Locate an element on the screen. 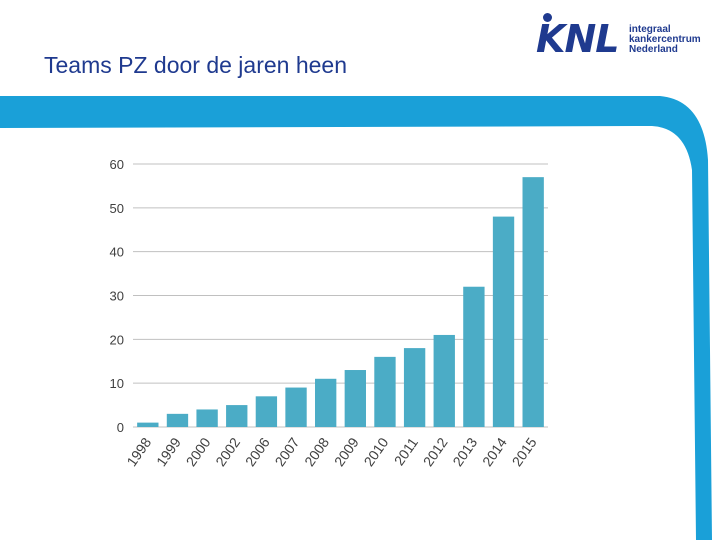 This screenshot has width=720, height=540. x-tick-label: 2012 is located at coordinates (435, 451).